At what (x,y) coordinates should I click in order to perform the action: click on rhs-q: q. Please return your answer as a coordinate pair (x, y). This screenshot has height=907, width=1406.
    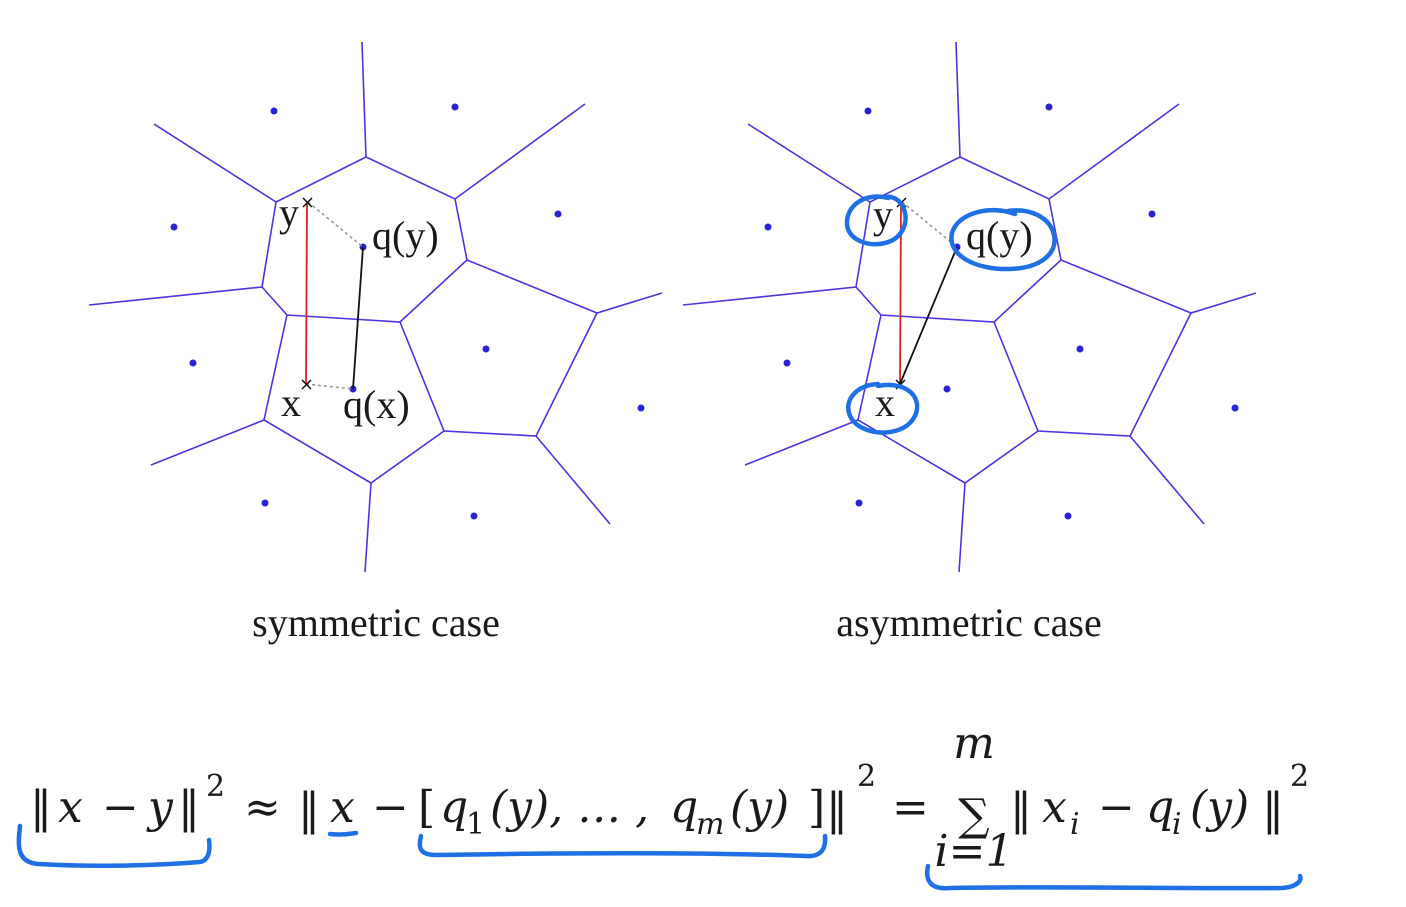
    Looking at the image, I should click on (1160, 807).